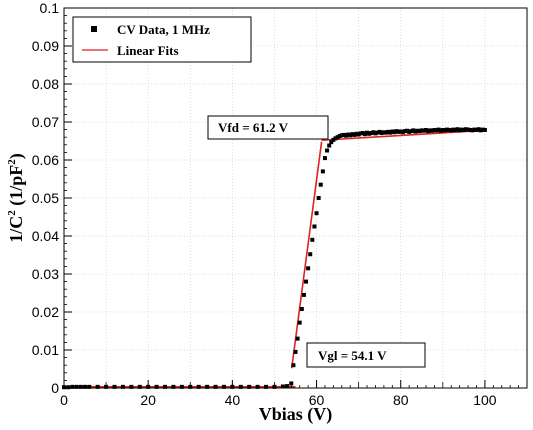 This screenshot has height=430, width=533. I want to click on x-axis-title: Vbias (V), so click(296, 414).